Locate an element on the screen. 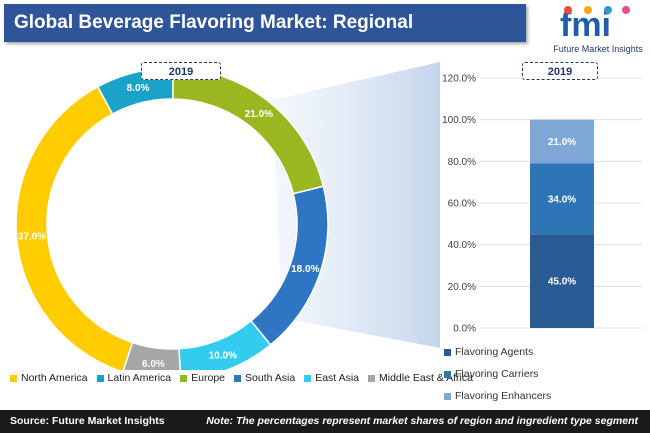 The image size is (650, 433). donut-slice-europe is located at coordinates (248, 131).